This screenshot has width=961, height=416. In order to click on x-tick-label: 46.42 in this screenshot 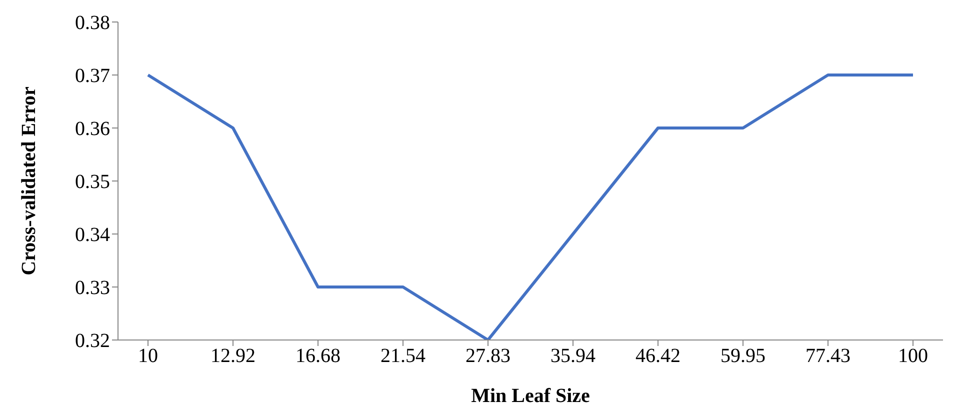, I will do `click(658, 356)`.